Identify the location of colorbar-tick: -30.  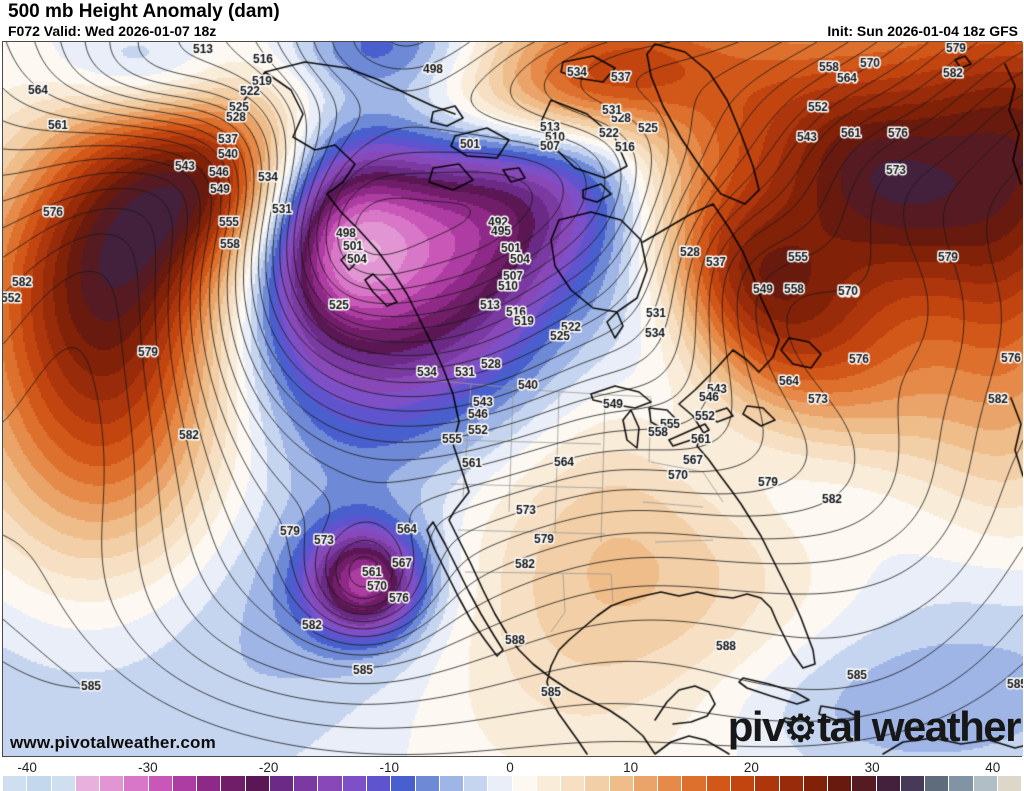
(148, 767).